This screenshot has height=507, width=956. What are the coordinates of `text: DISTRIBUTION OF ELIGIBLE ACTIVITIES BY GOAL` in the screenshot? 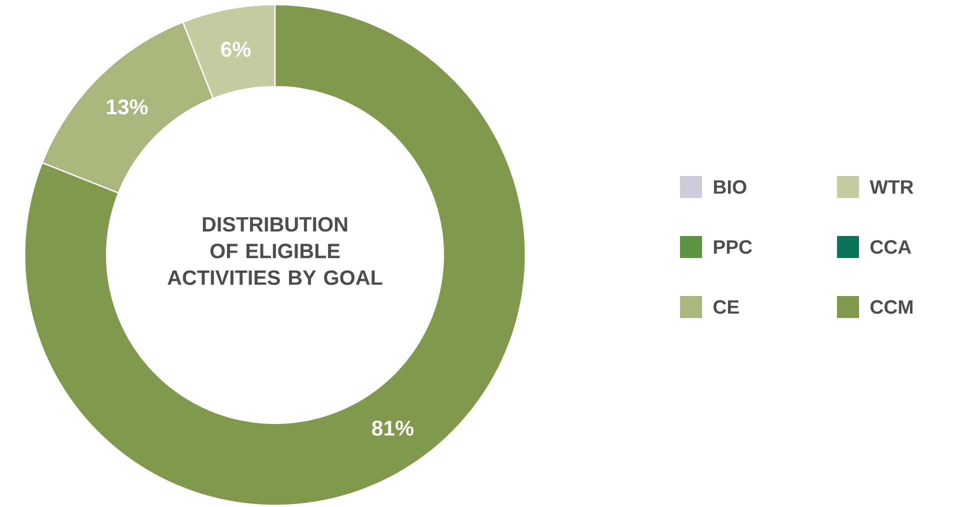 It's located at (275, 251).